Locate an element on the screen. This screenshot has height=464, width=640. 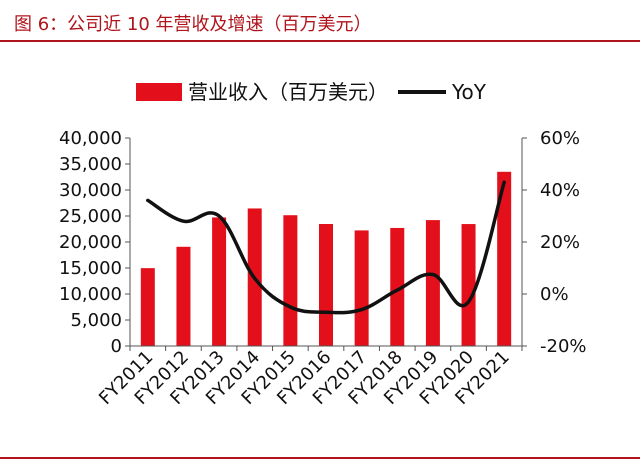
right-tick-label: 20% is located at coordinates (560, 242).